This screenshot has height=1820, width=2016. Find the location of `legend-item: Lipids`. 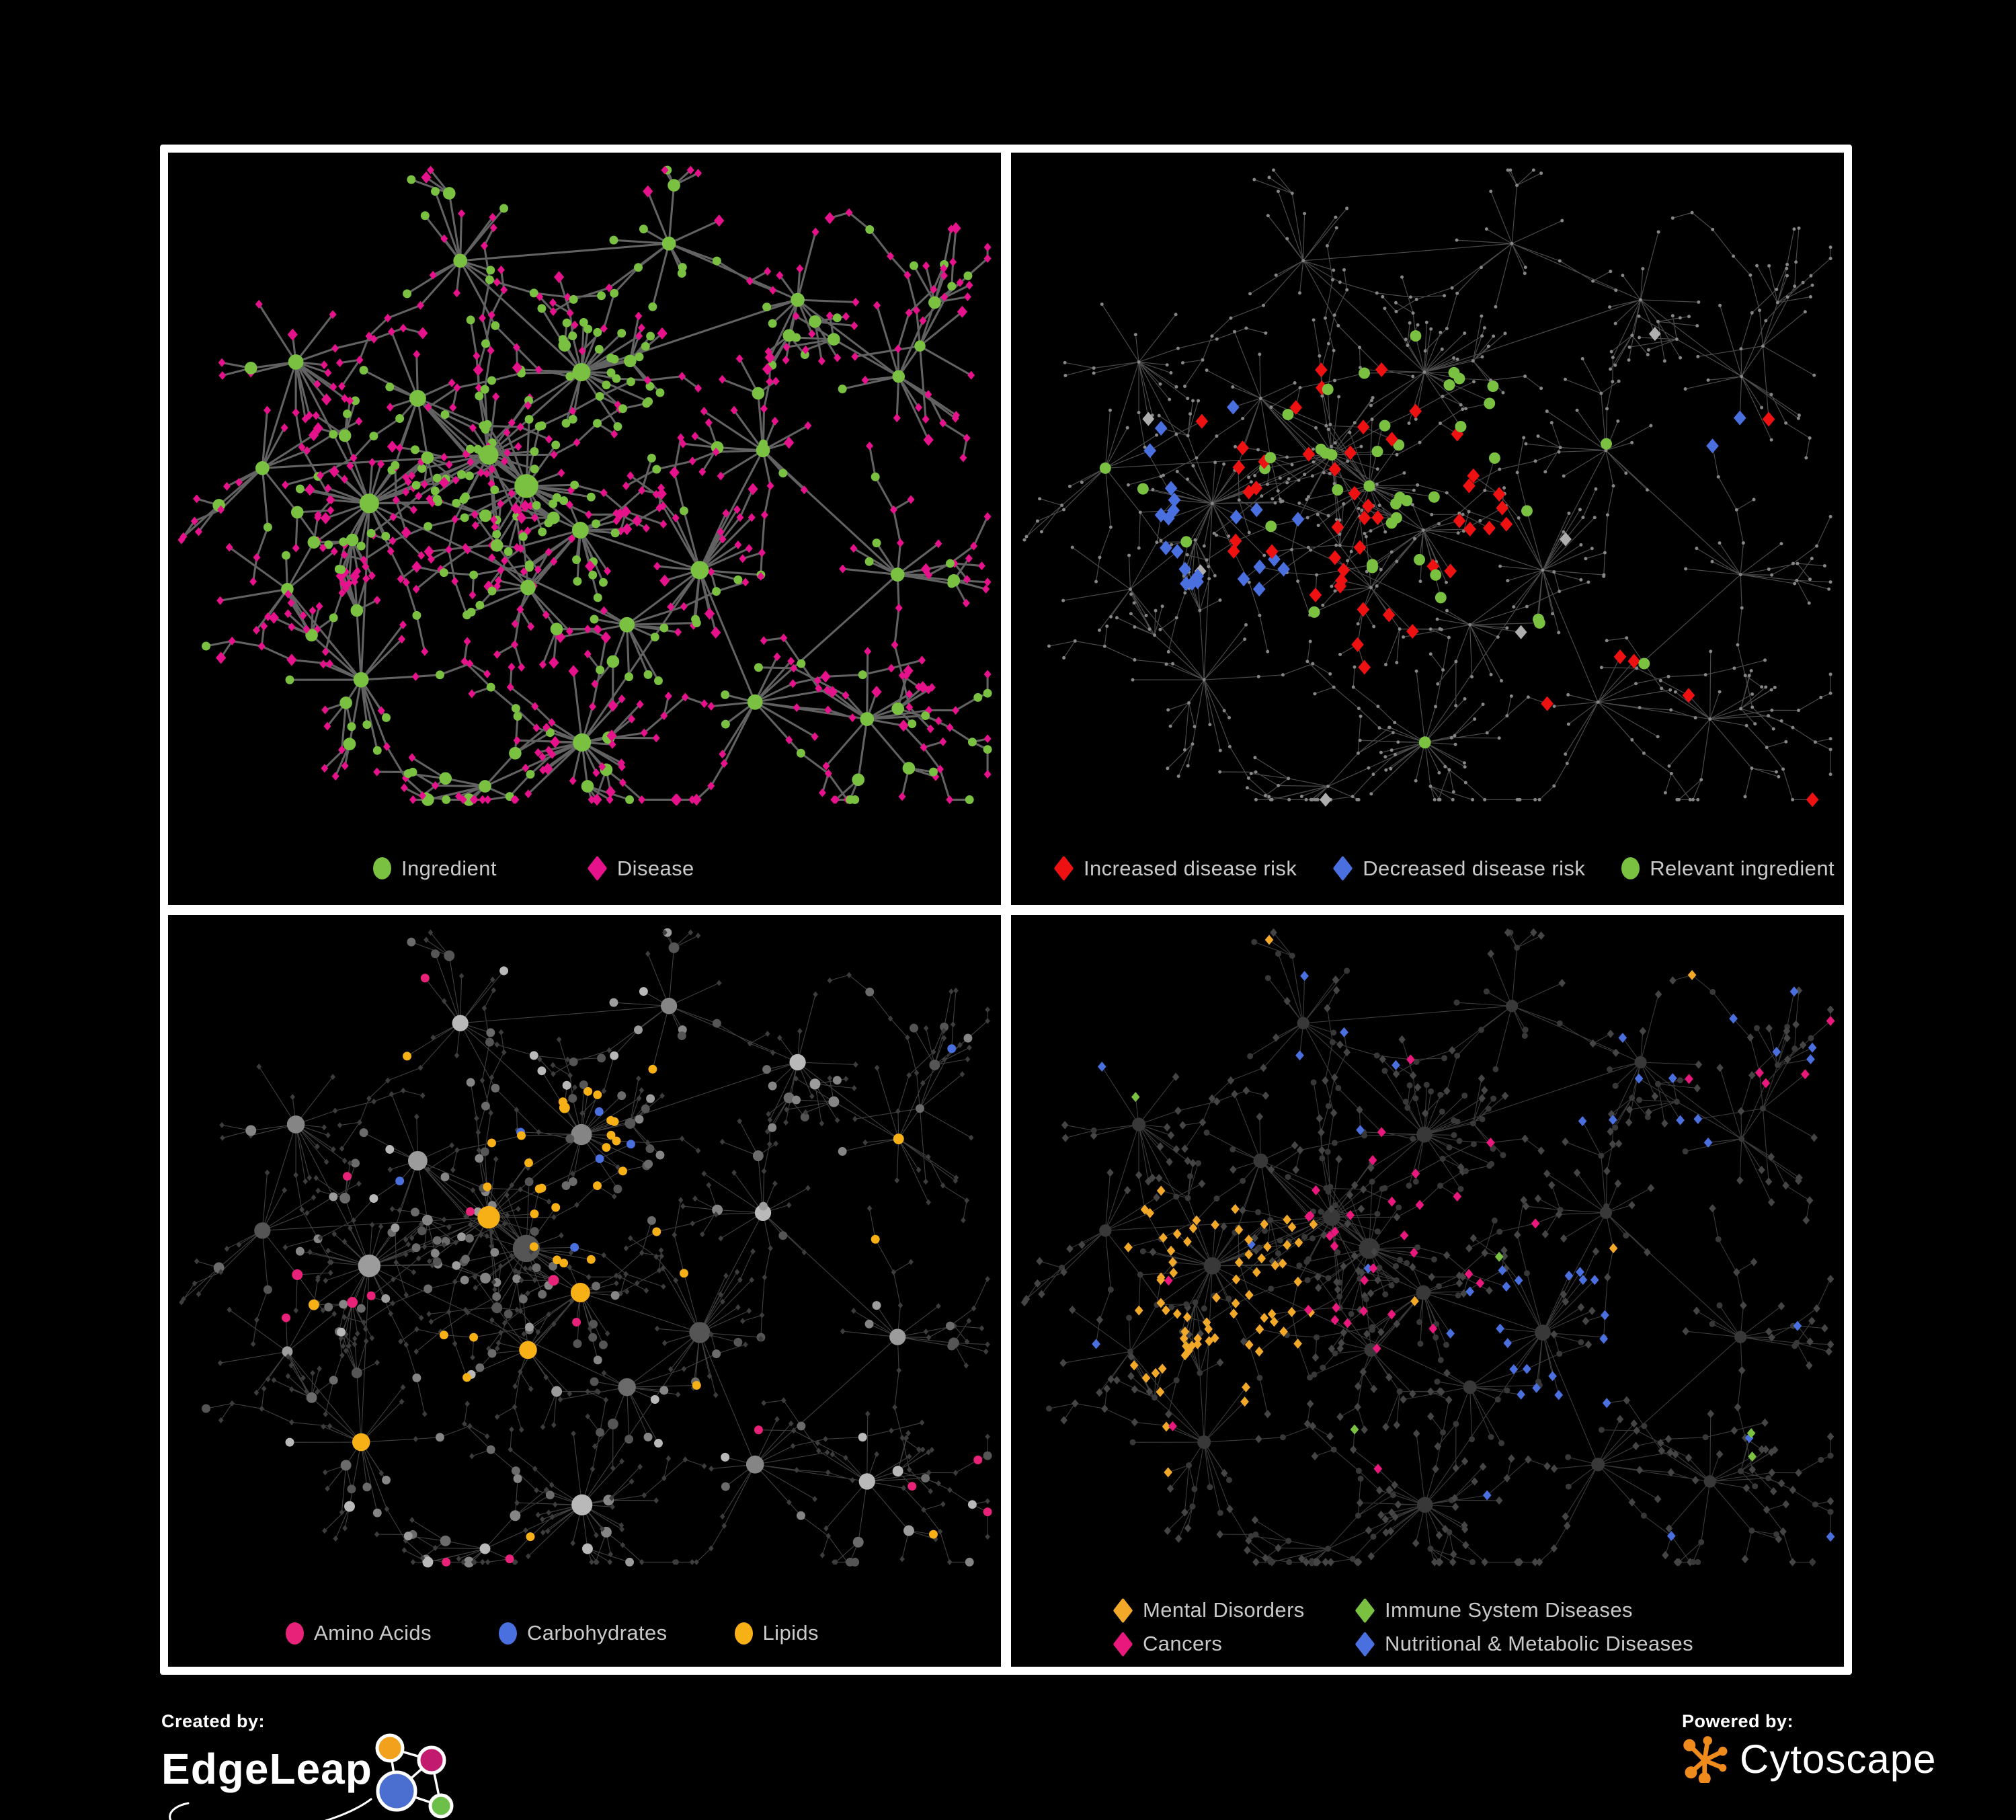

legend-item: Lipids is located at coordinates (776, 1633).